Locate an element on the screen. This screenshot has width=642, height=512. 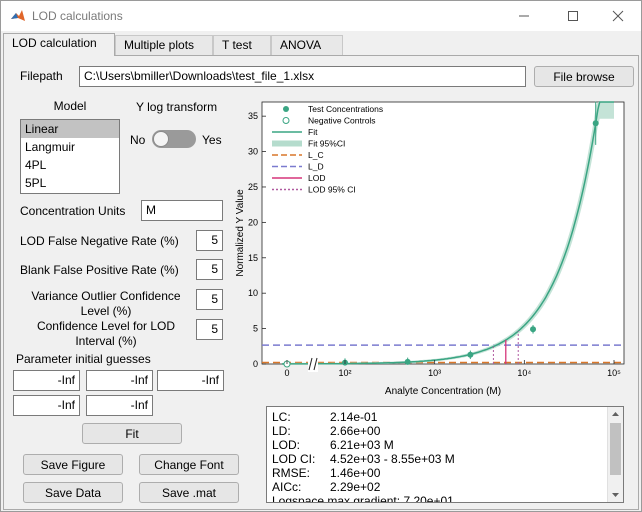
result-row-max-gradient: Logspace max gradient: 7.20e+01 is located at coordinates (363, 498).